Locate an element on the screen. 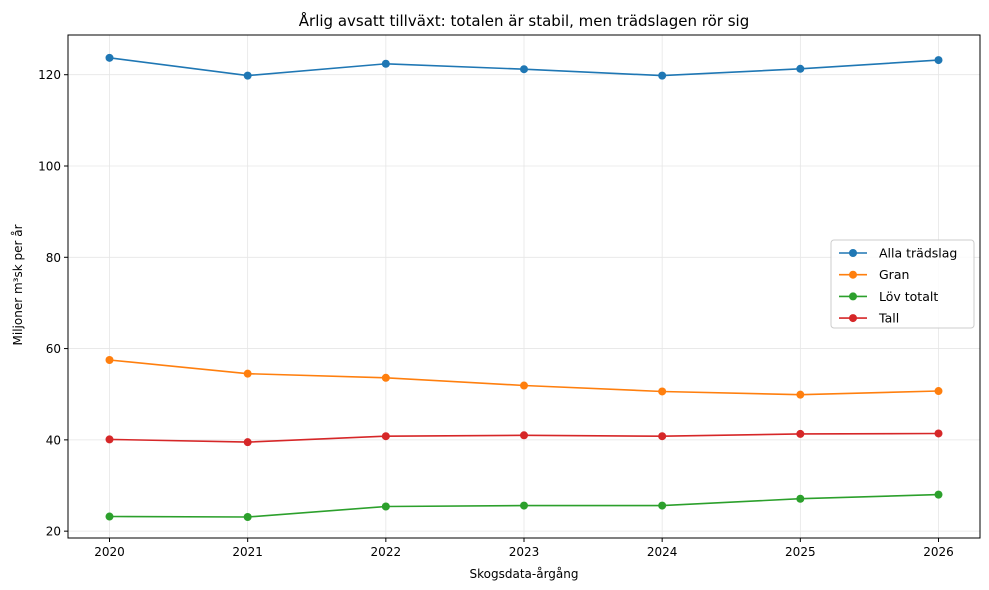  x-tick-label: 2025 is located at coordinates (800, 552).